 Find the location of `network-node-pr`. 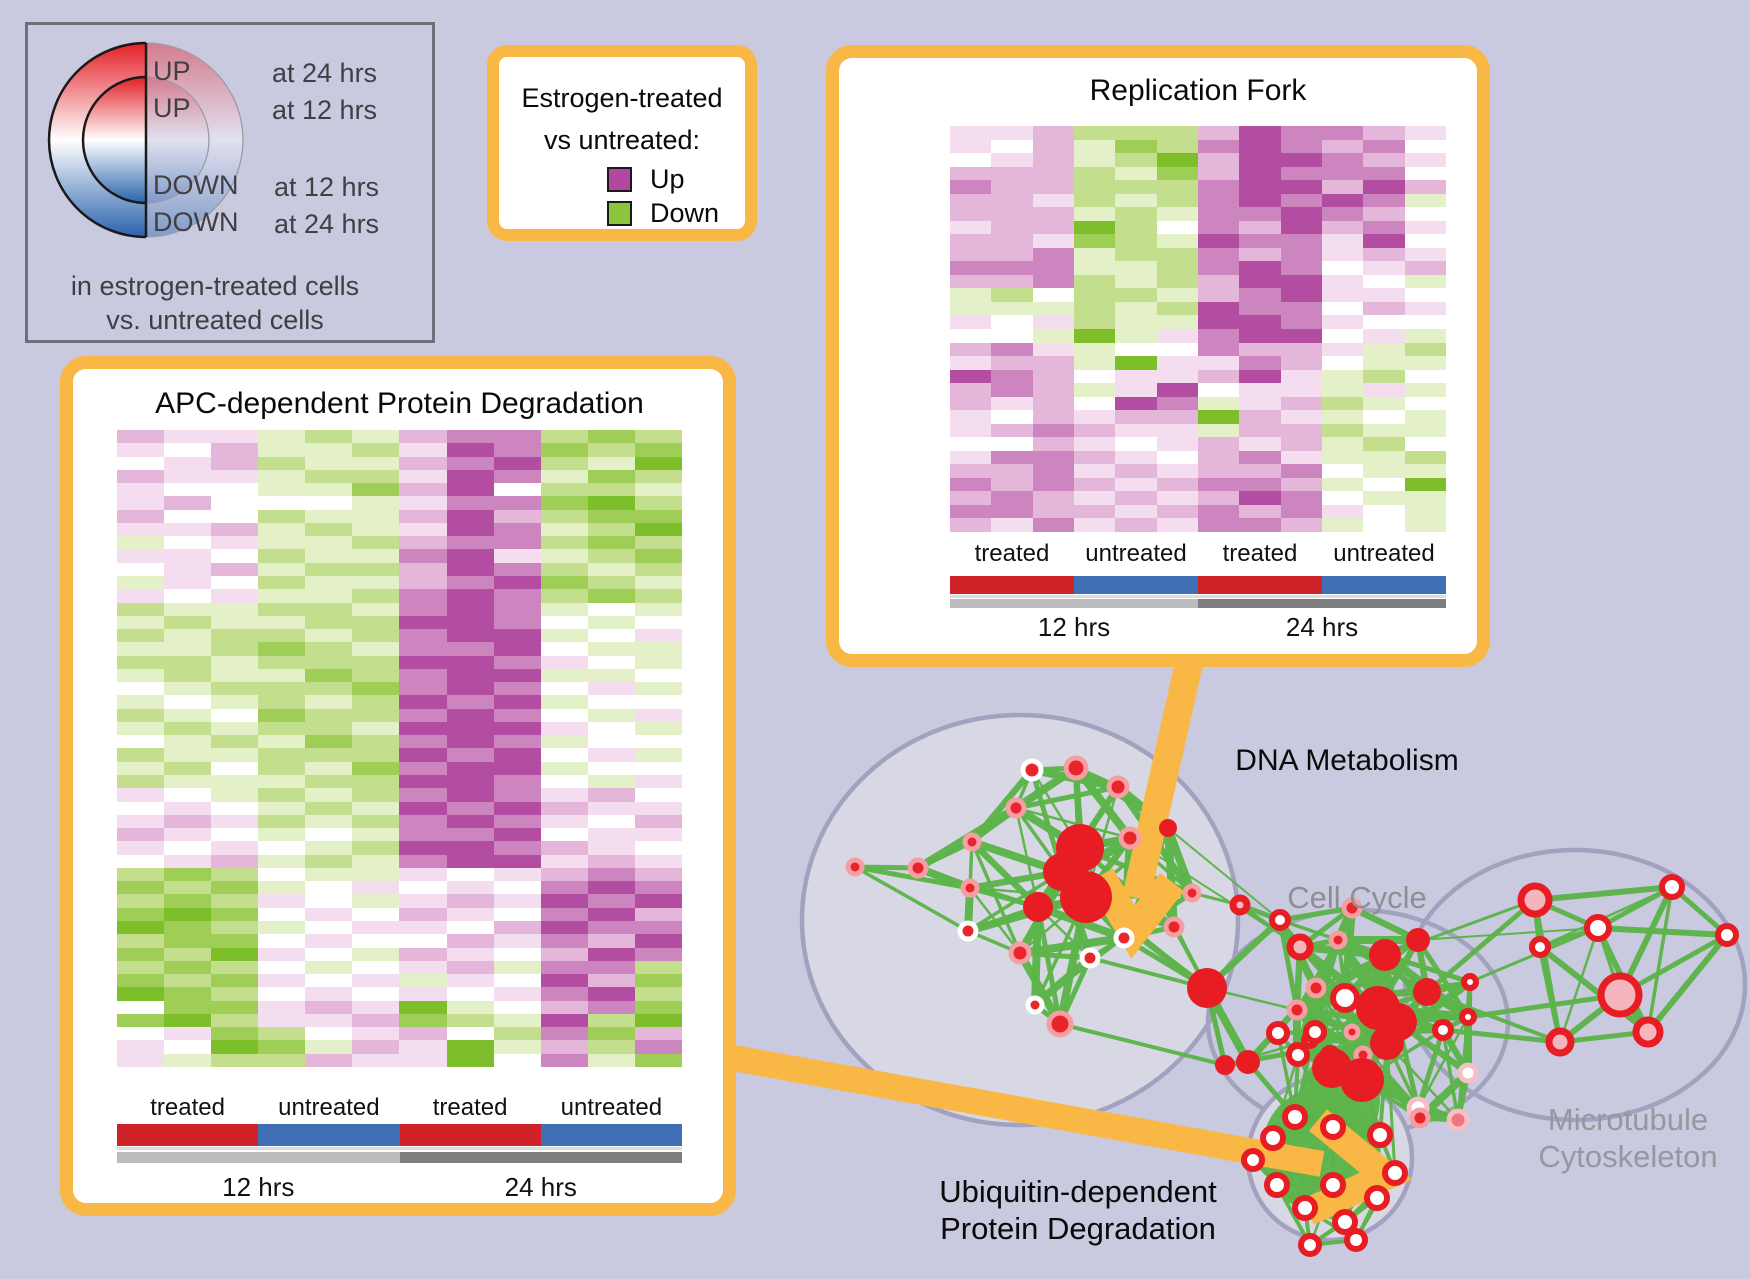

network-node-pr is located at coordinates (970, 888).